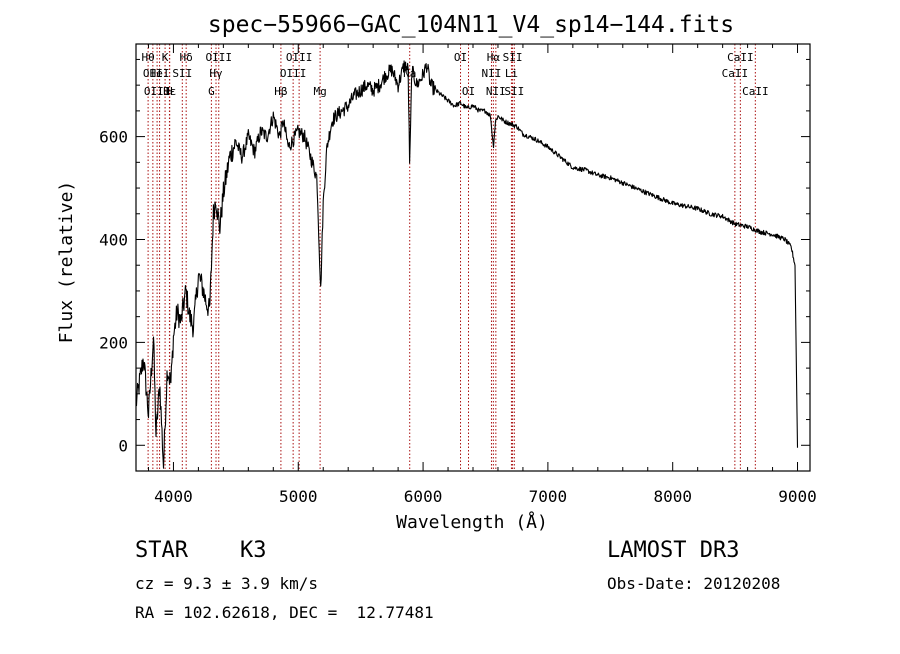 This screenshot has height=654, width=900. I want to click on y-tick-label: 400, so click(113, 239).